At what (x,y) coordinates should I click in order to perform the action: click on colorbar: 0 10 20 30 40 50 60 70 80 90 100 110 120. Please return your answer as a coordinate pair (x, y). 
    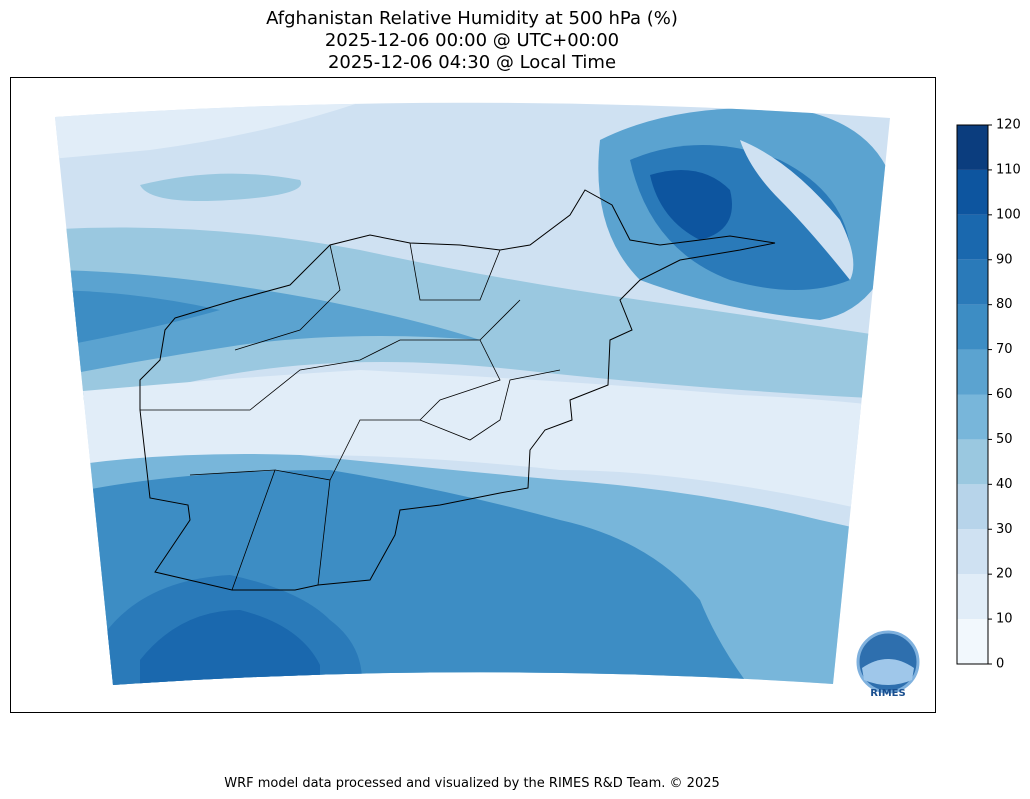
    Looking at the image, I should click on (988, 395).